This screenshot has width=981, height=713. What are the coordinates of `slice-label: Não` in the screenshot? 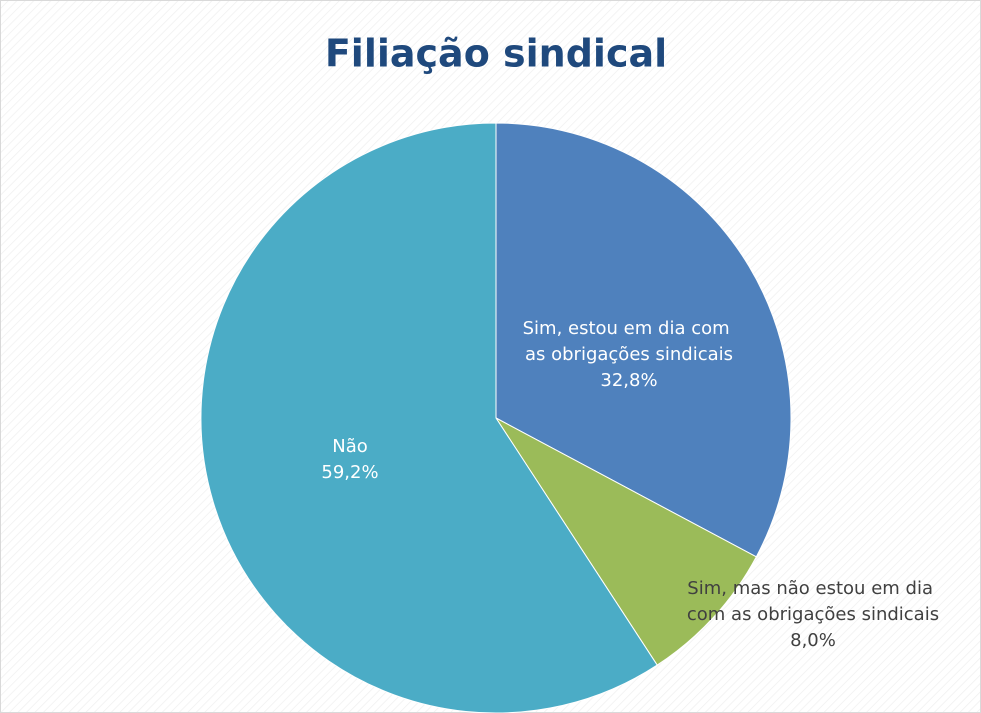 It's located at (350, 446).